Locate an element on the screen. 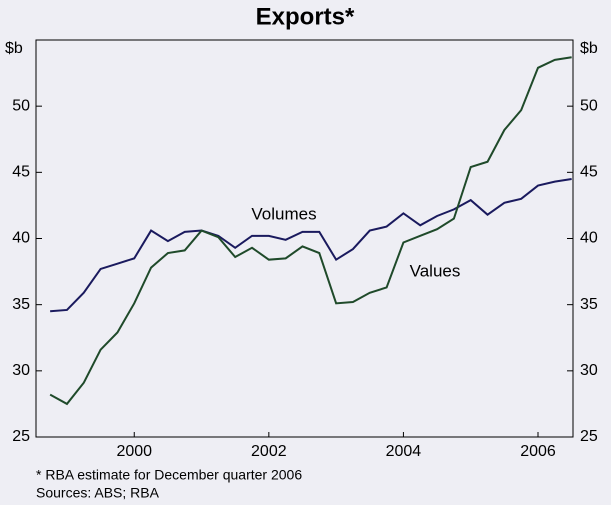  legend-label: Values is located at coordinates (435, 270).